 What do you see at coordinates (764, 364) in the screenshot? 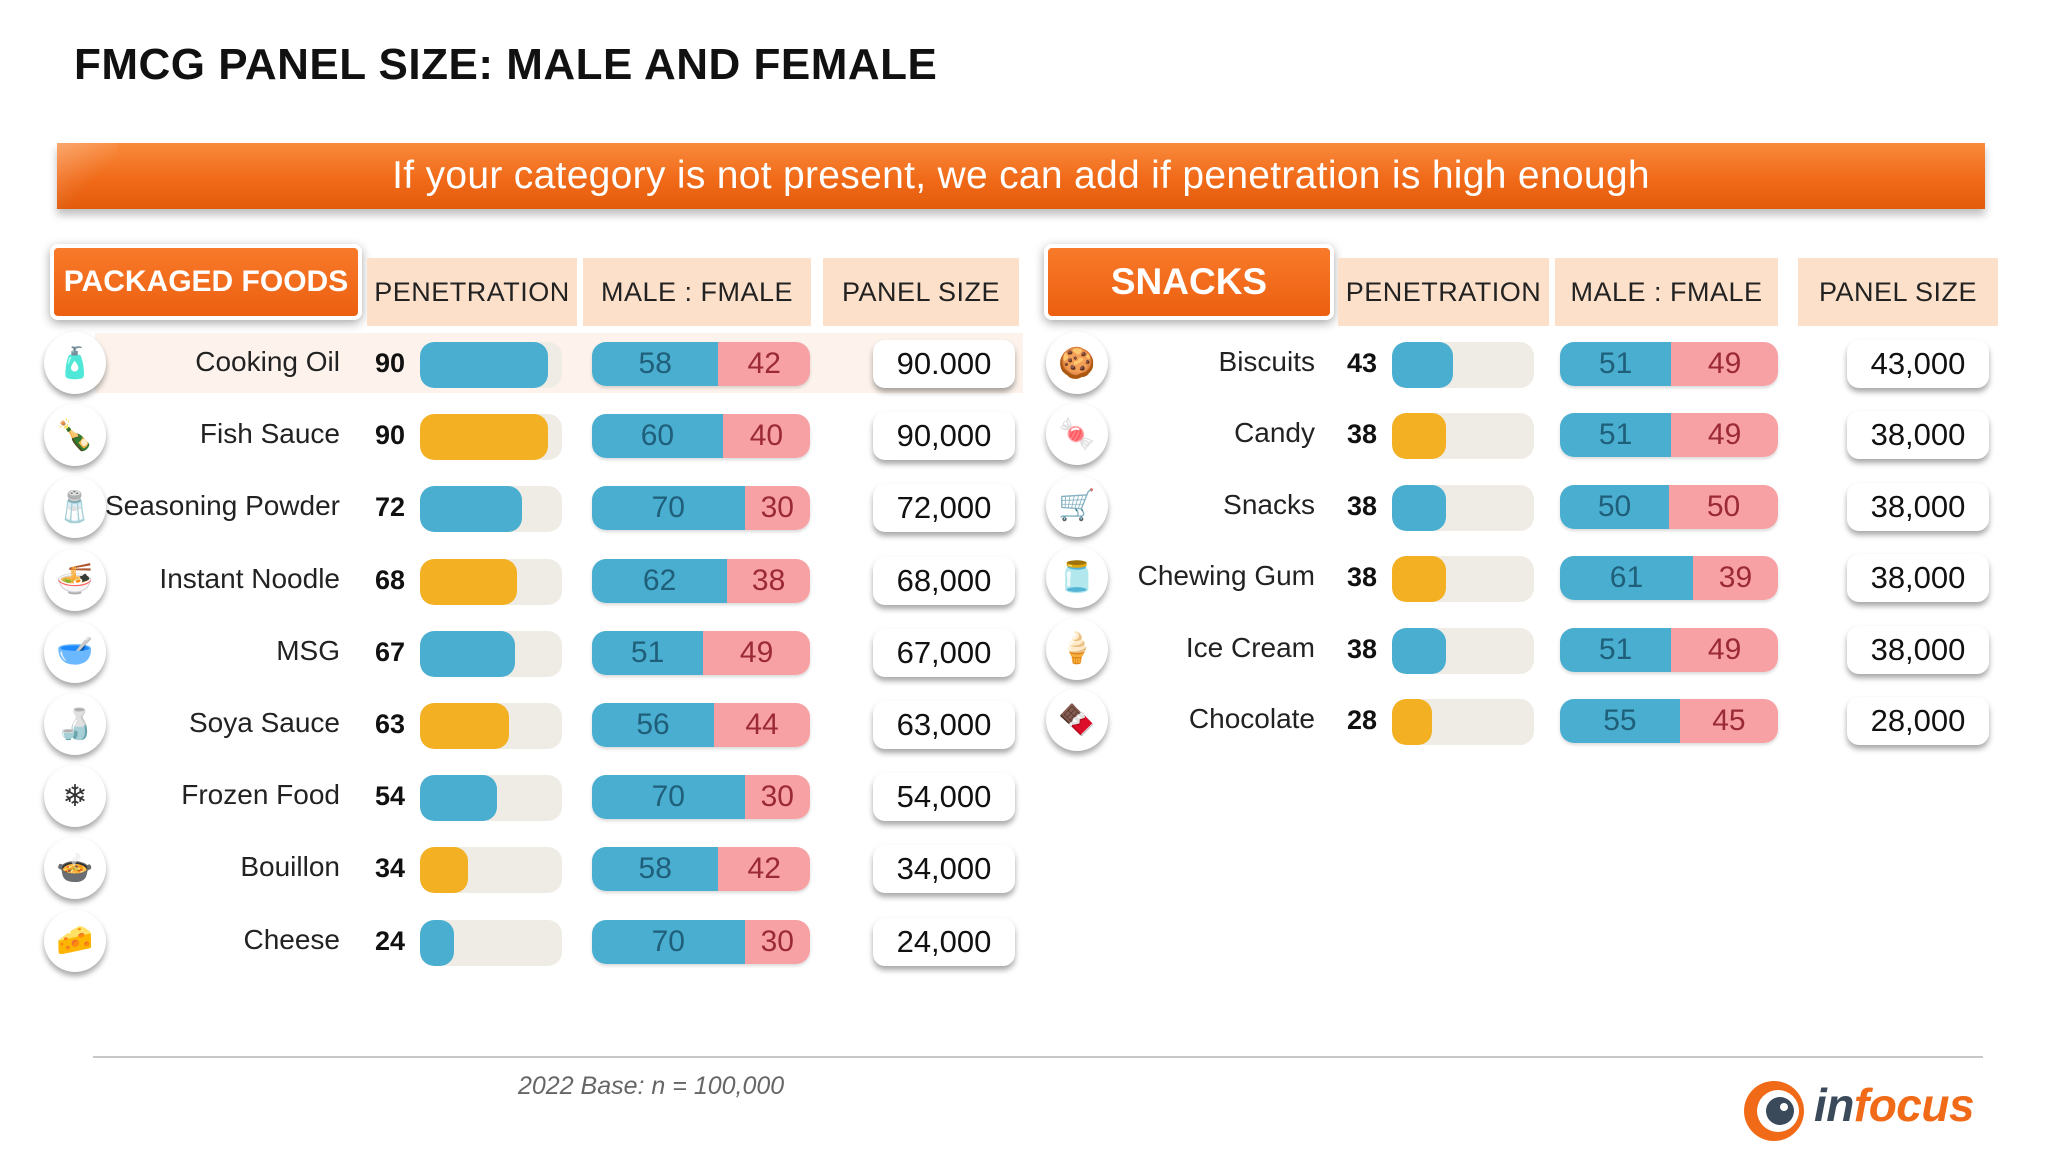
I see `female-share: 42` at bounding box center [764, 364].